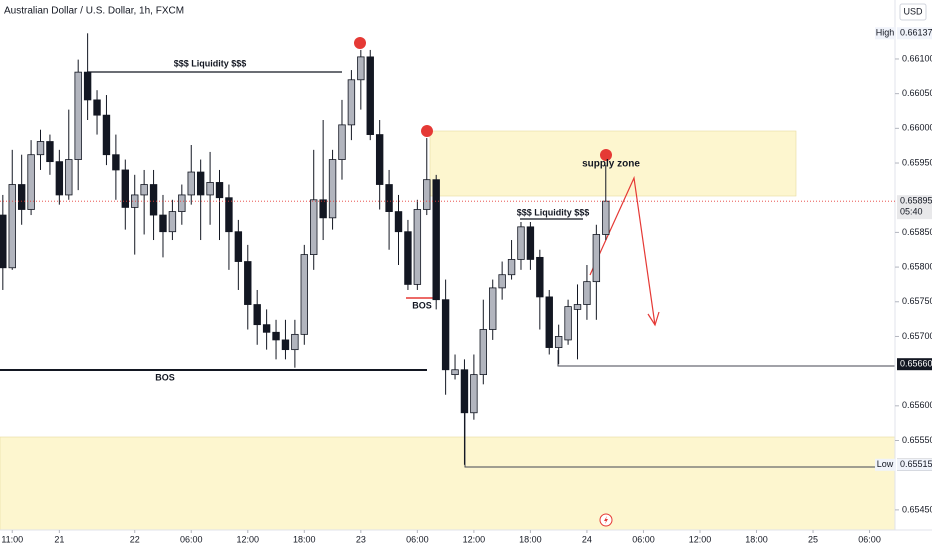 The height and width of the screenshot is (555, 932). What do you see at coordinates (135, 539) in the screenshot?
I see `x-tick-label: 22` at bounding box center [135, 539].